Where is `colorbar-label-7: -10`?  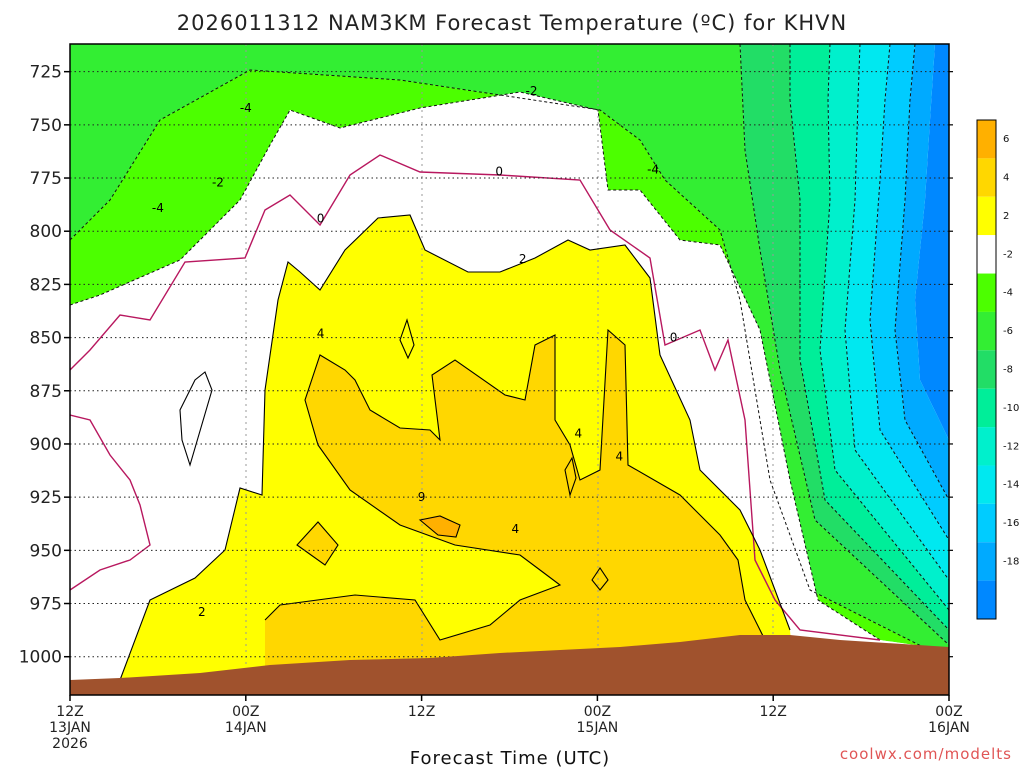
colorbar-label-7: -10 is located at coordinates (1011, 408).